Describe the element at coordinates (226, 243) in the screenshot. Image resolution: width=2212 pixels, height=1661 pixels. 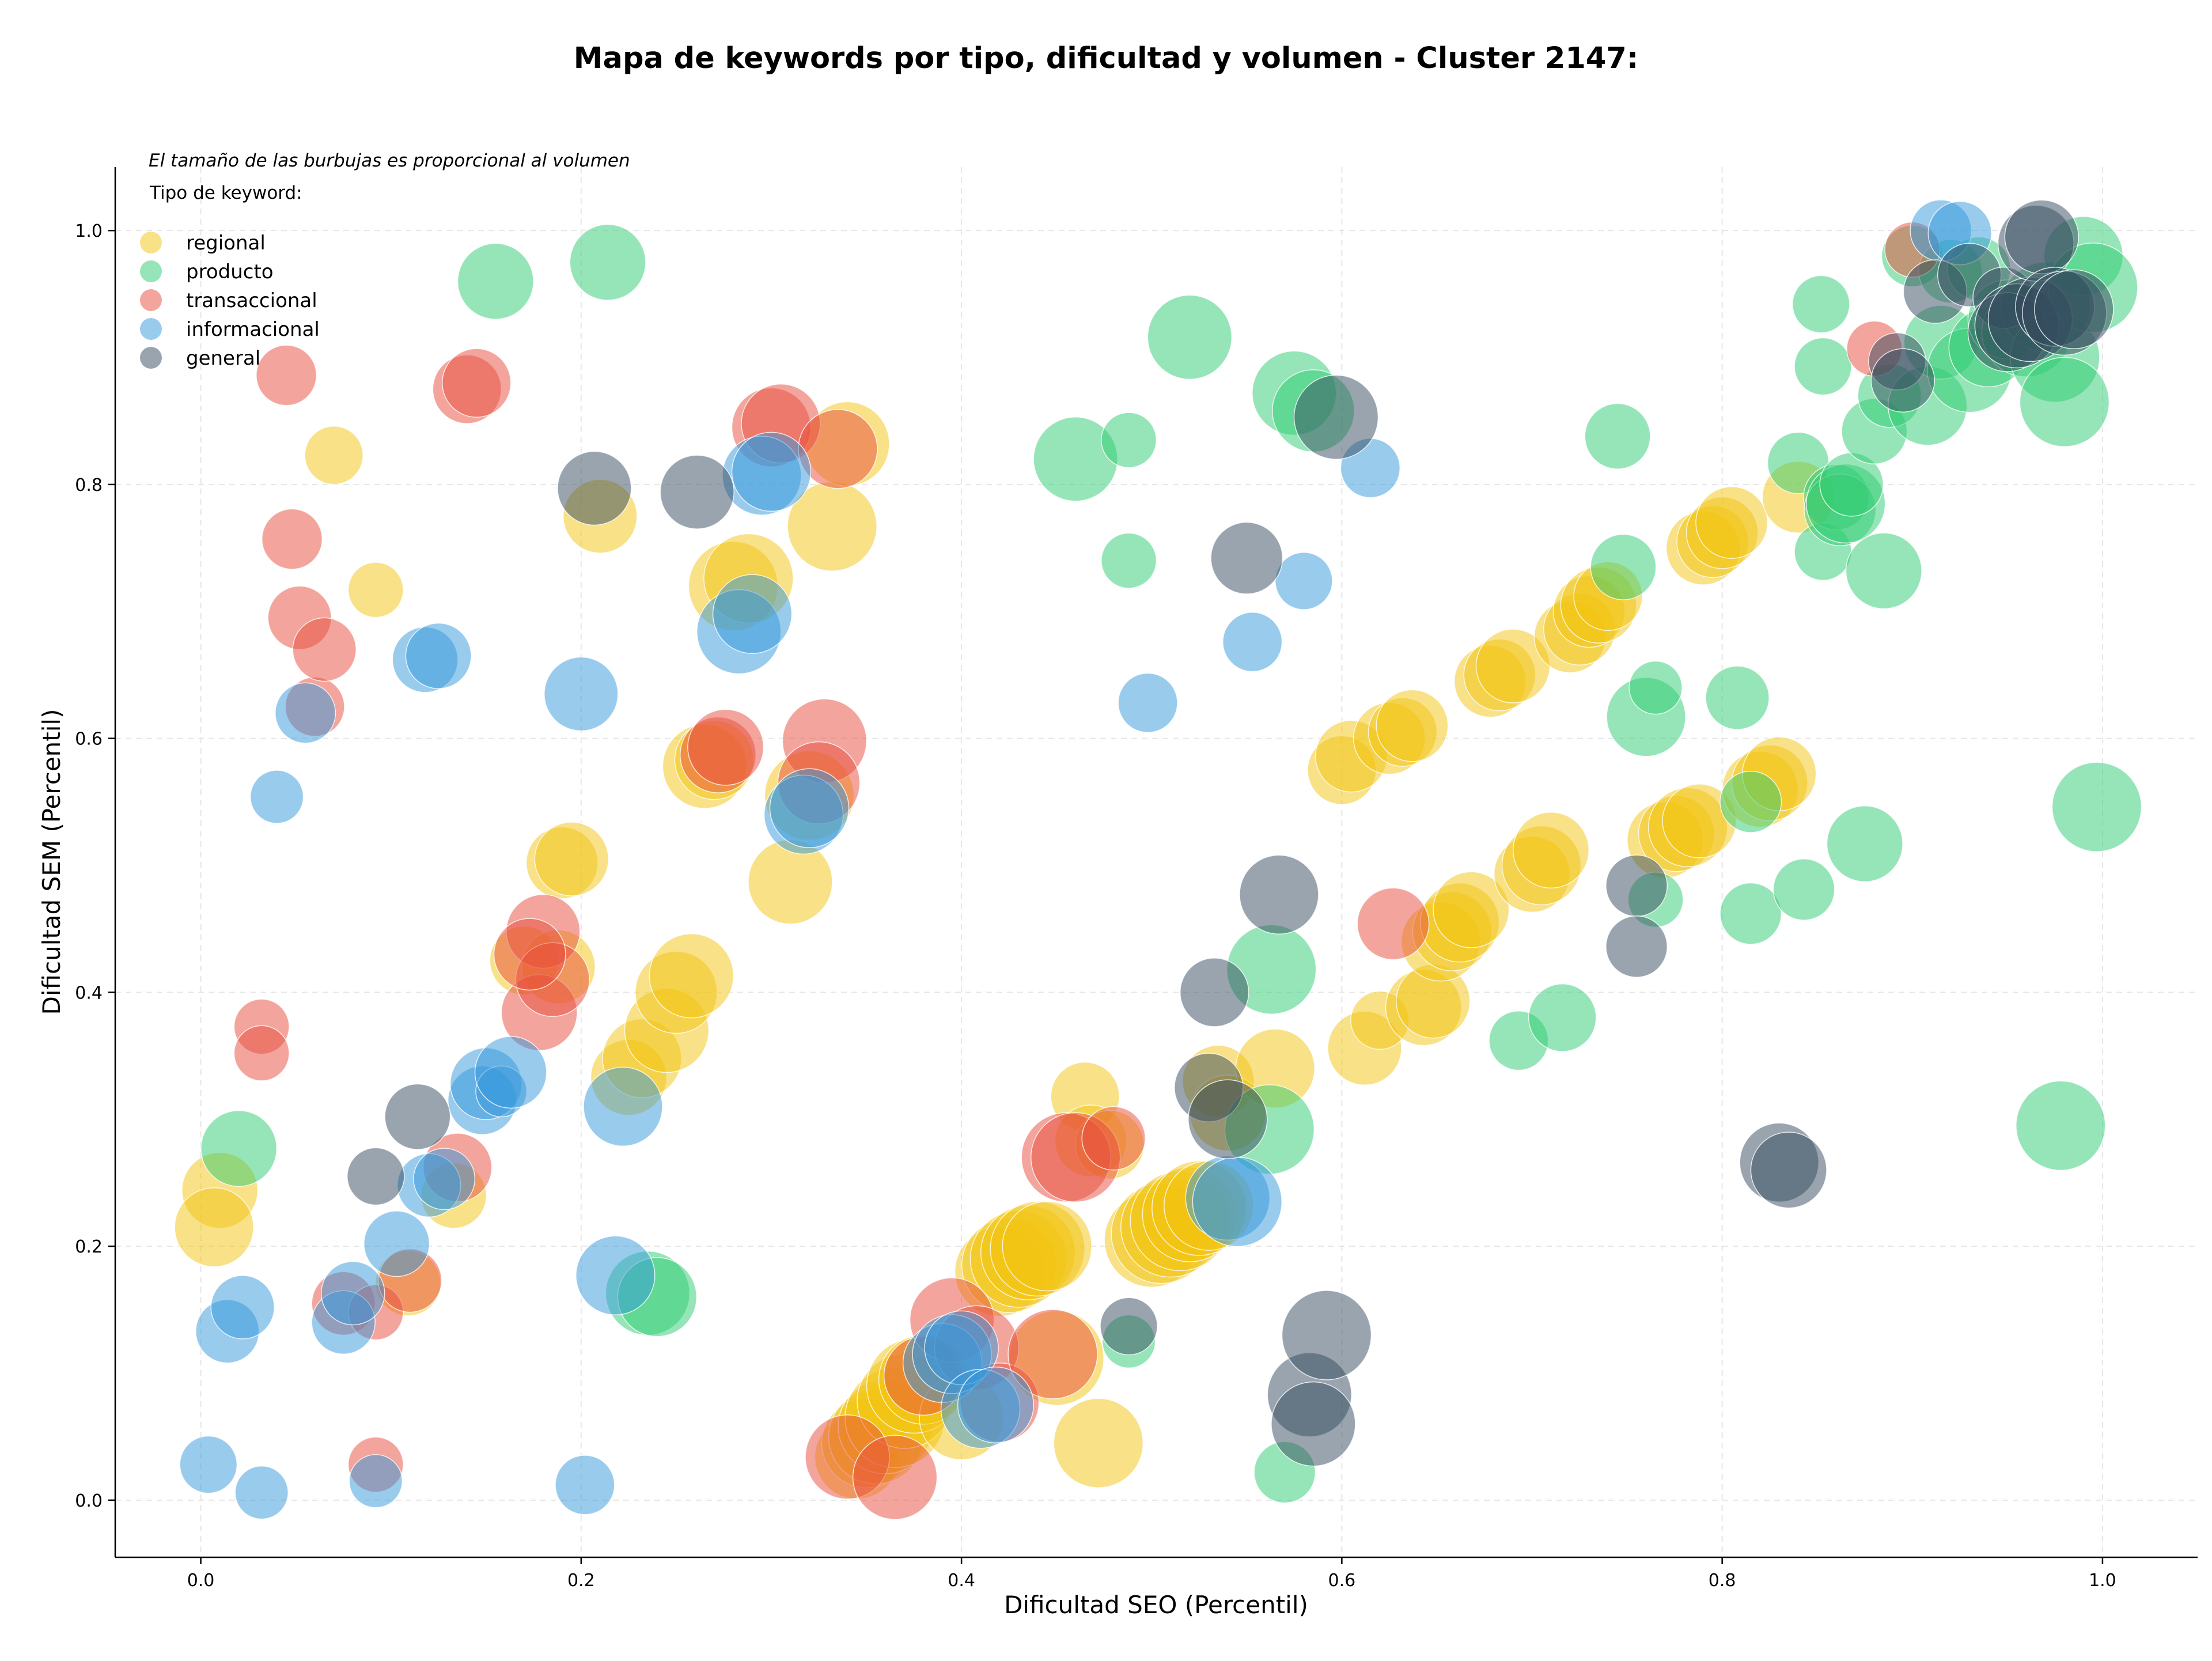
I see `legend-label: regional` at that location.